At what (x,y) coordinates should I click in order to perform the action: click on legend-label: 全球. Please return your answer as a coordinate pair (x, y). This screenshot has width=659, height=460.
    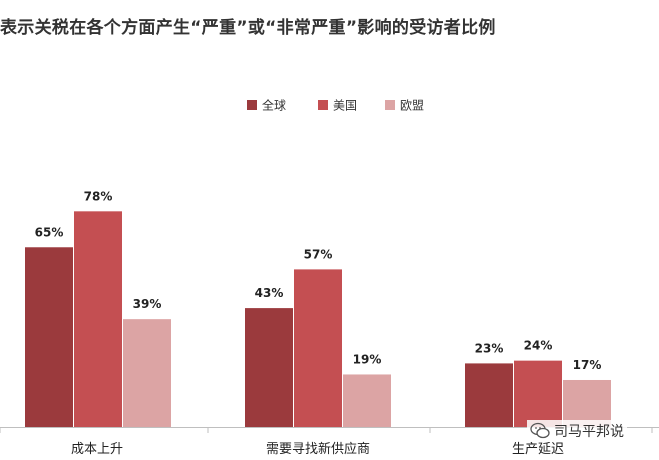
    Looking at the image, I should click on (274, 105).